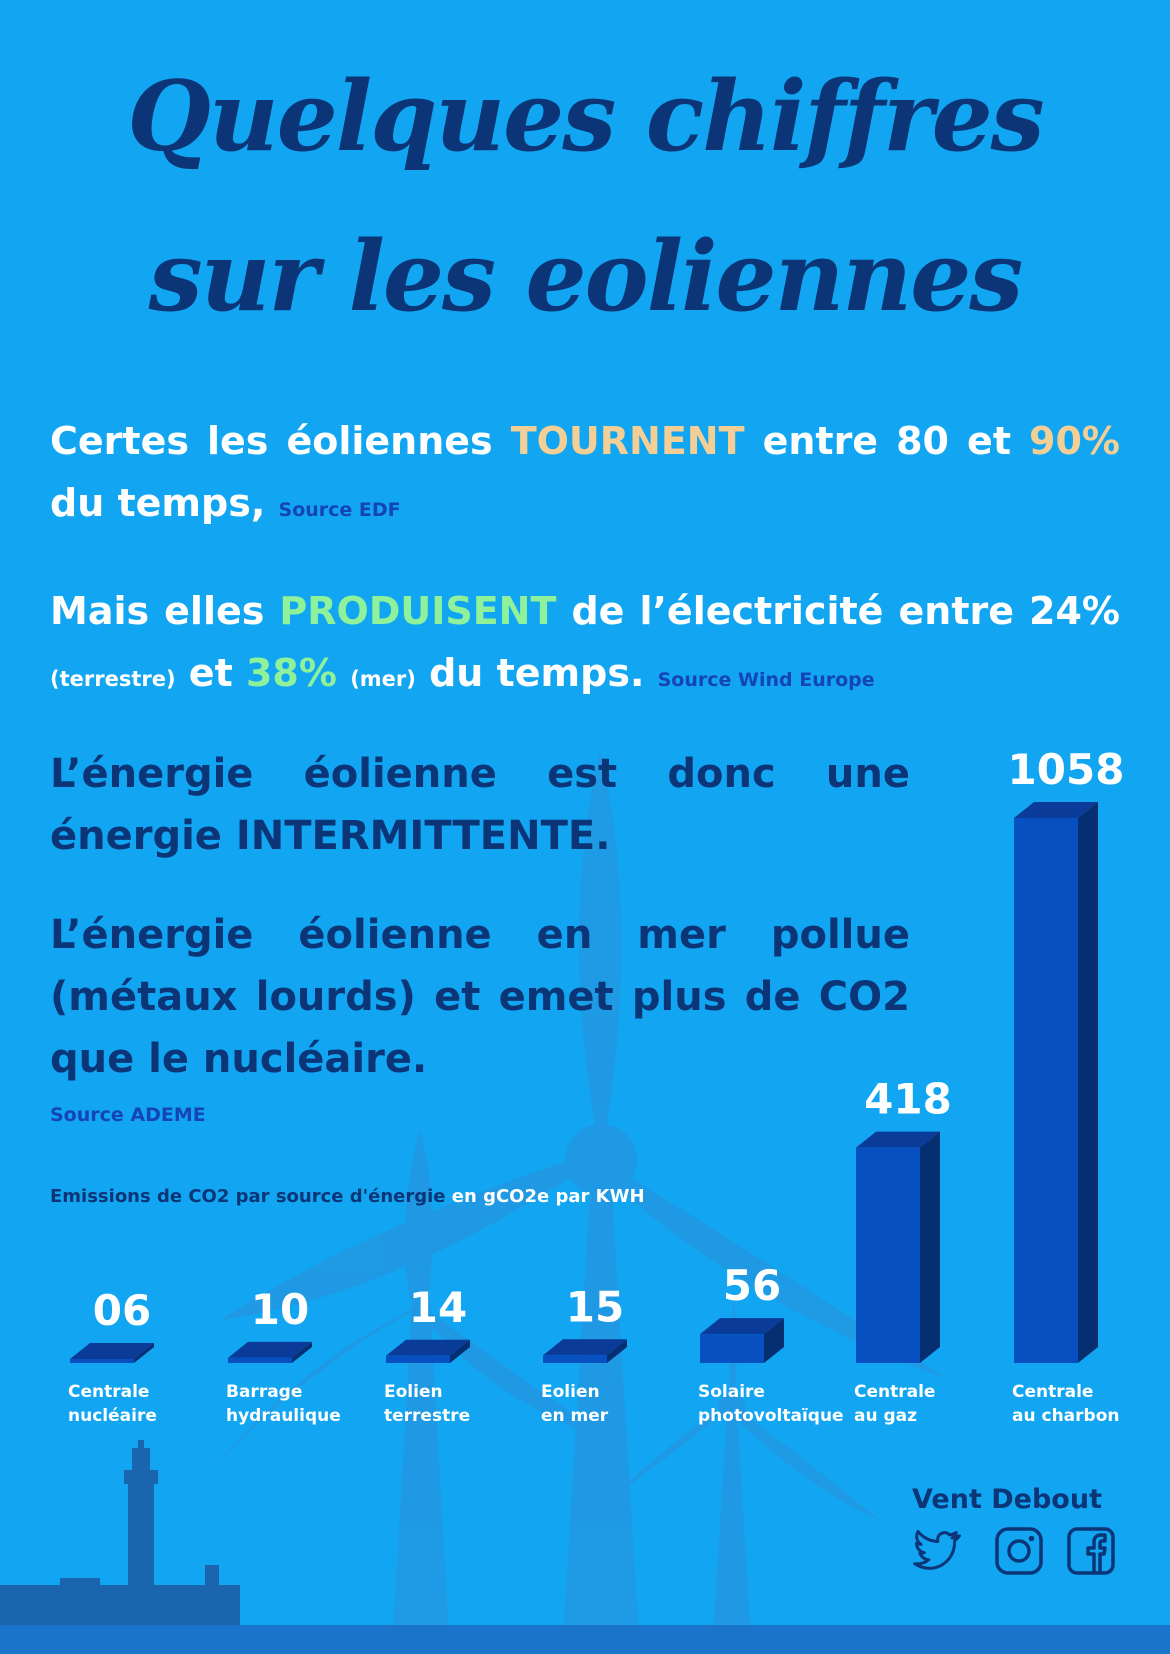 This screenshot has height=1654, width=1170. What do you see at coordinates (752, 1285) in the screenshot?
I see `data-label: 56` at bounding box center [752, 1285].